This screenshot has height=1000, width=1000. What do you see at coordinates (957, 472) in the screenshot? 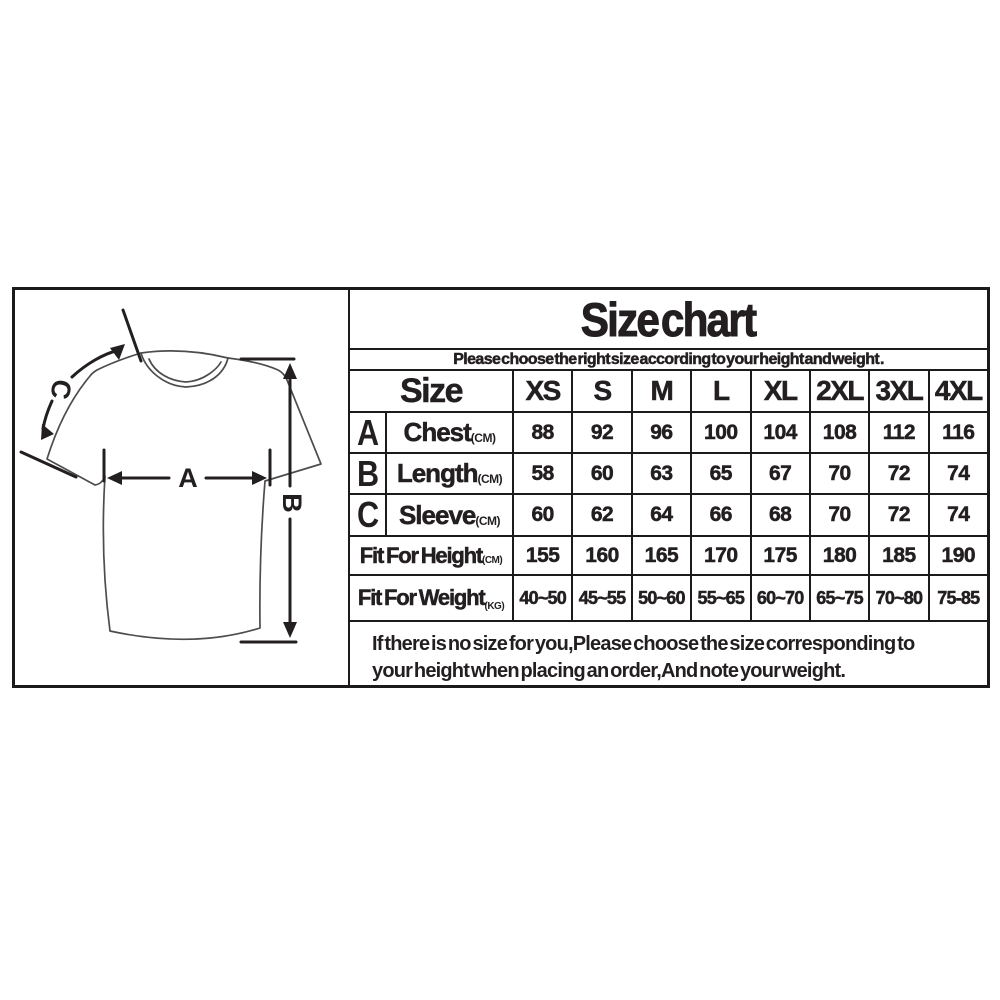
I see `length-value: 74` at bounding box center [957, 472].